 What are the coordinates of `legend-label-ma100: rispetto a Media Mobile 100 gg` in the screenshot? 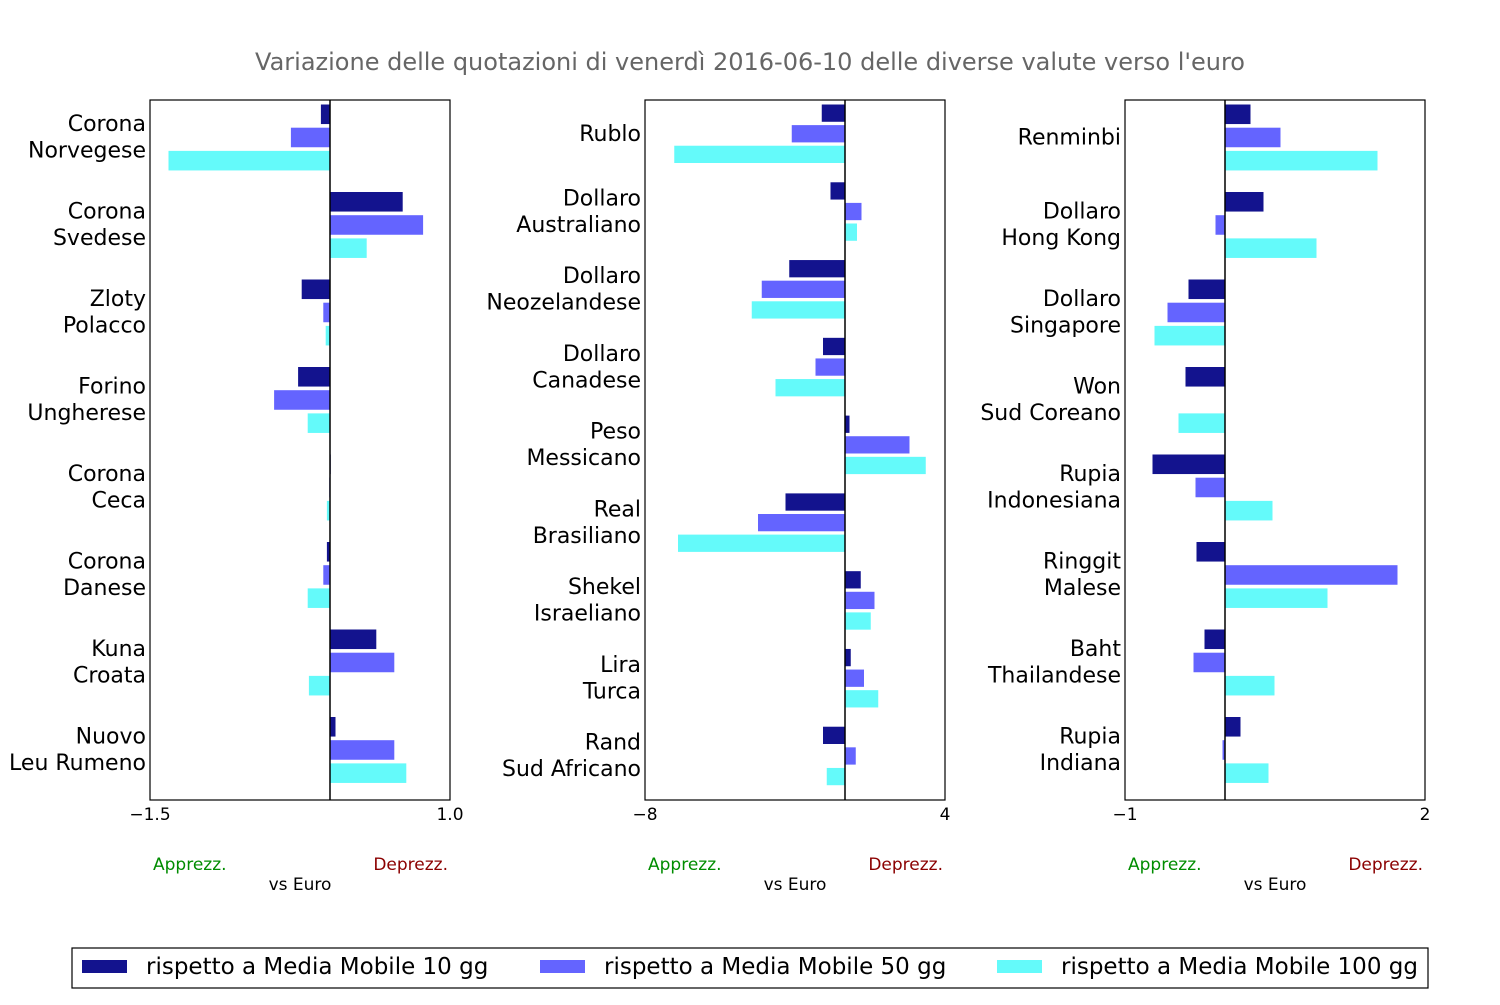 It's located at (1239, 967).